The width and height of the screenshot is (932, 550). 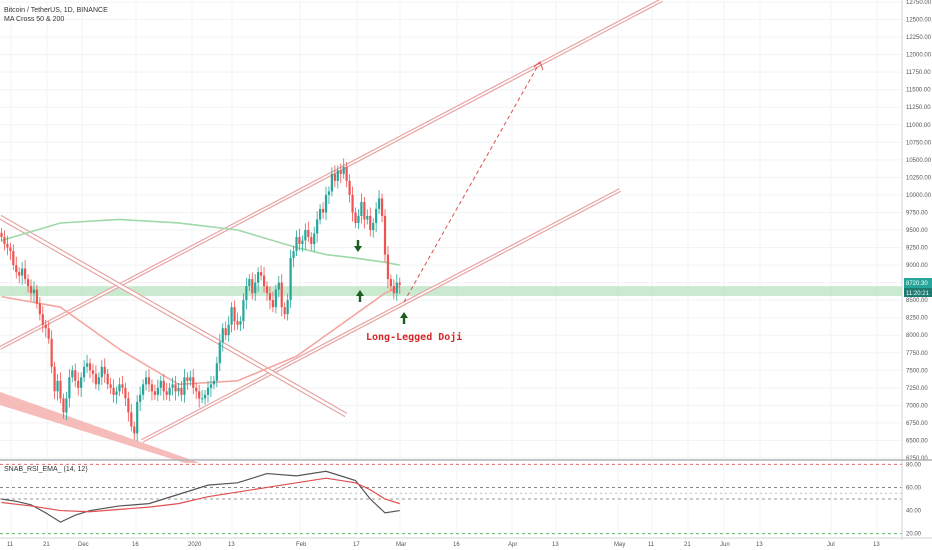 I want to click on date-tick-label: Mar, so click(x=401, y=545).